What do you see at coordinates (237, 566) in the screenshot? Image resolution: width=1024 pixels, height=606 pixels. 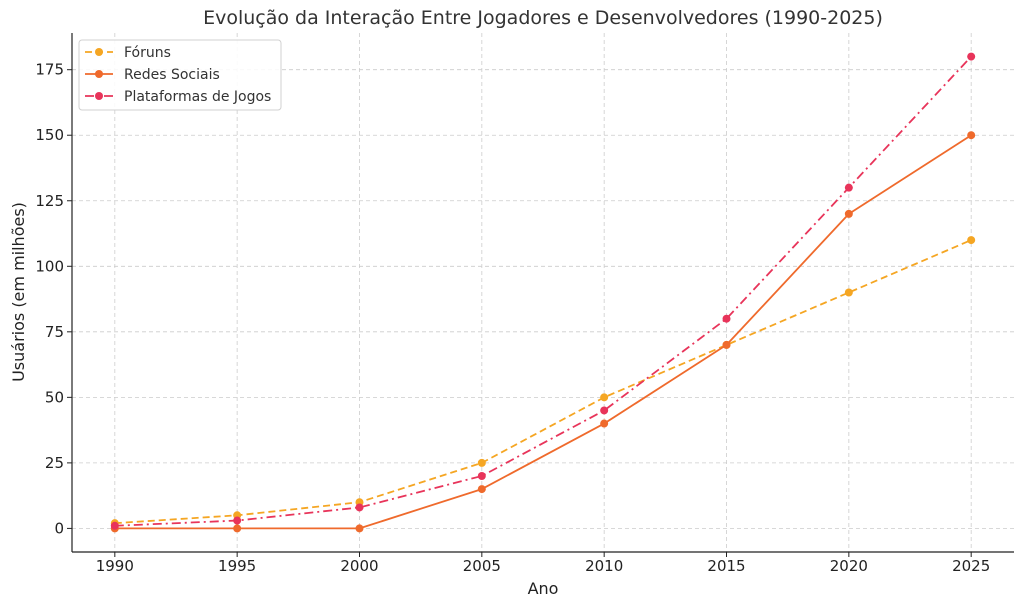 I see `x-tick-label: 1995` at bounding box center [237, 566].